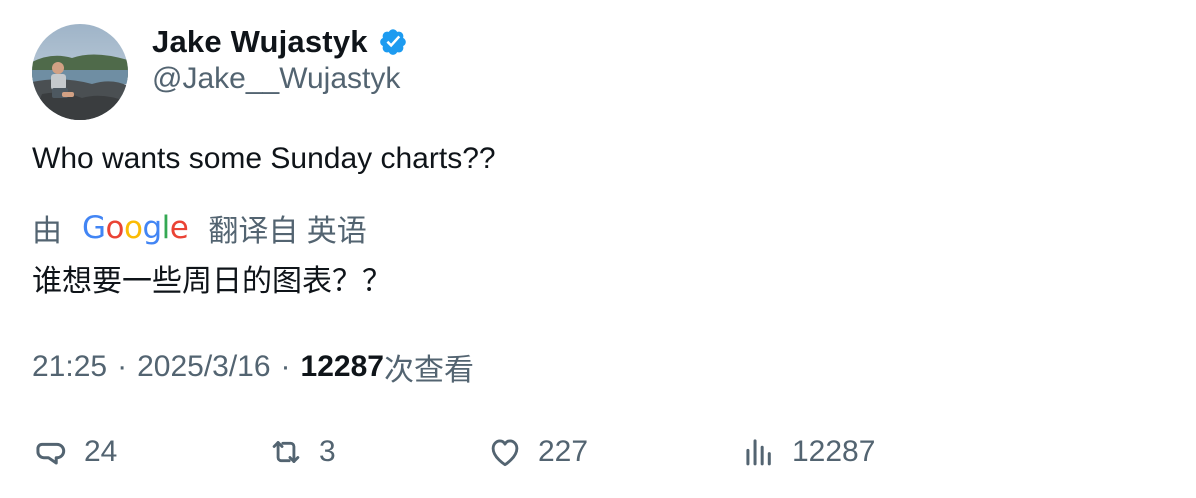 This screenshot has width=1196, height=498. What do you see at coordinates (135, 228) in the screenshot?
I see `google-logo: Google` at bounding box center [135, 228].